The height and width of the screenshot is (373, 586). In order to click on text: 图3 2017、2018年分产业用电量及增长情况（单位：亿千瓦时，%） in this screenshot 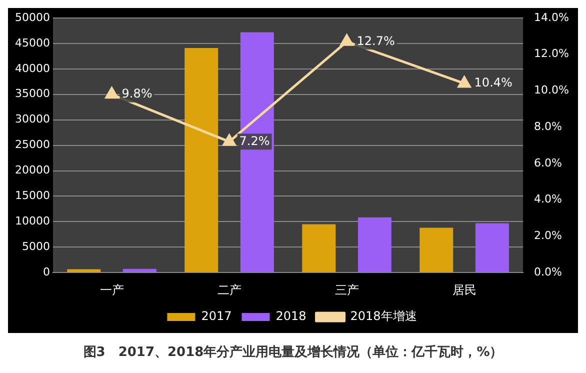, I will do `click(293, 353)`.